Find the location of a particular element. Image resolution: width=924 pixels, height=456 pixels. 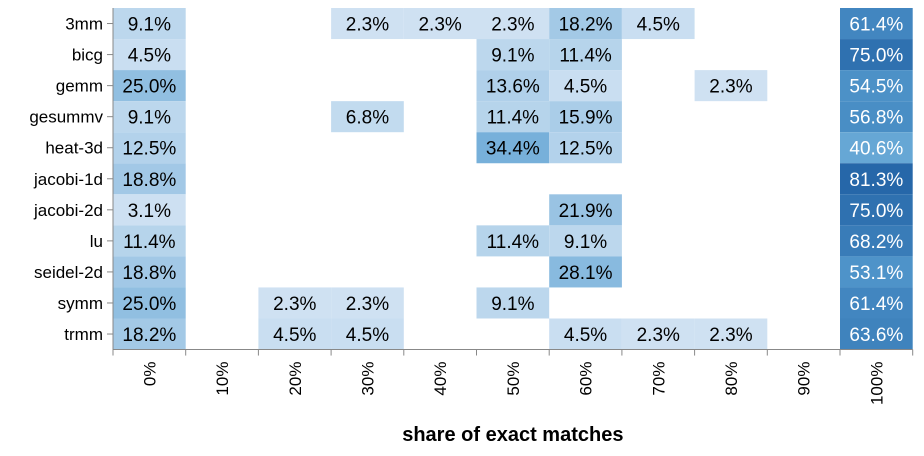

x-tick-label: 10% is located at coordinates (222, 379).